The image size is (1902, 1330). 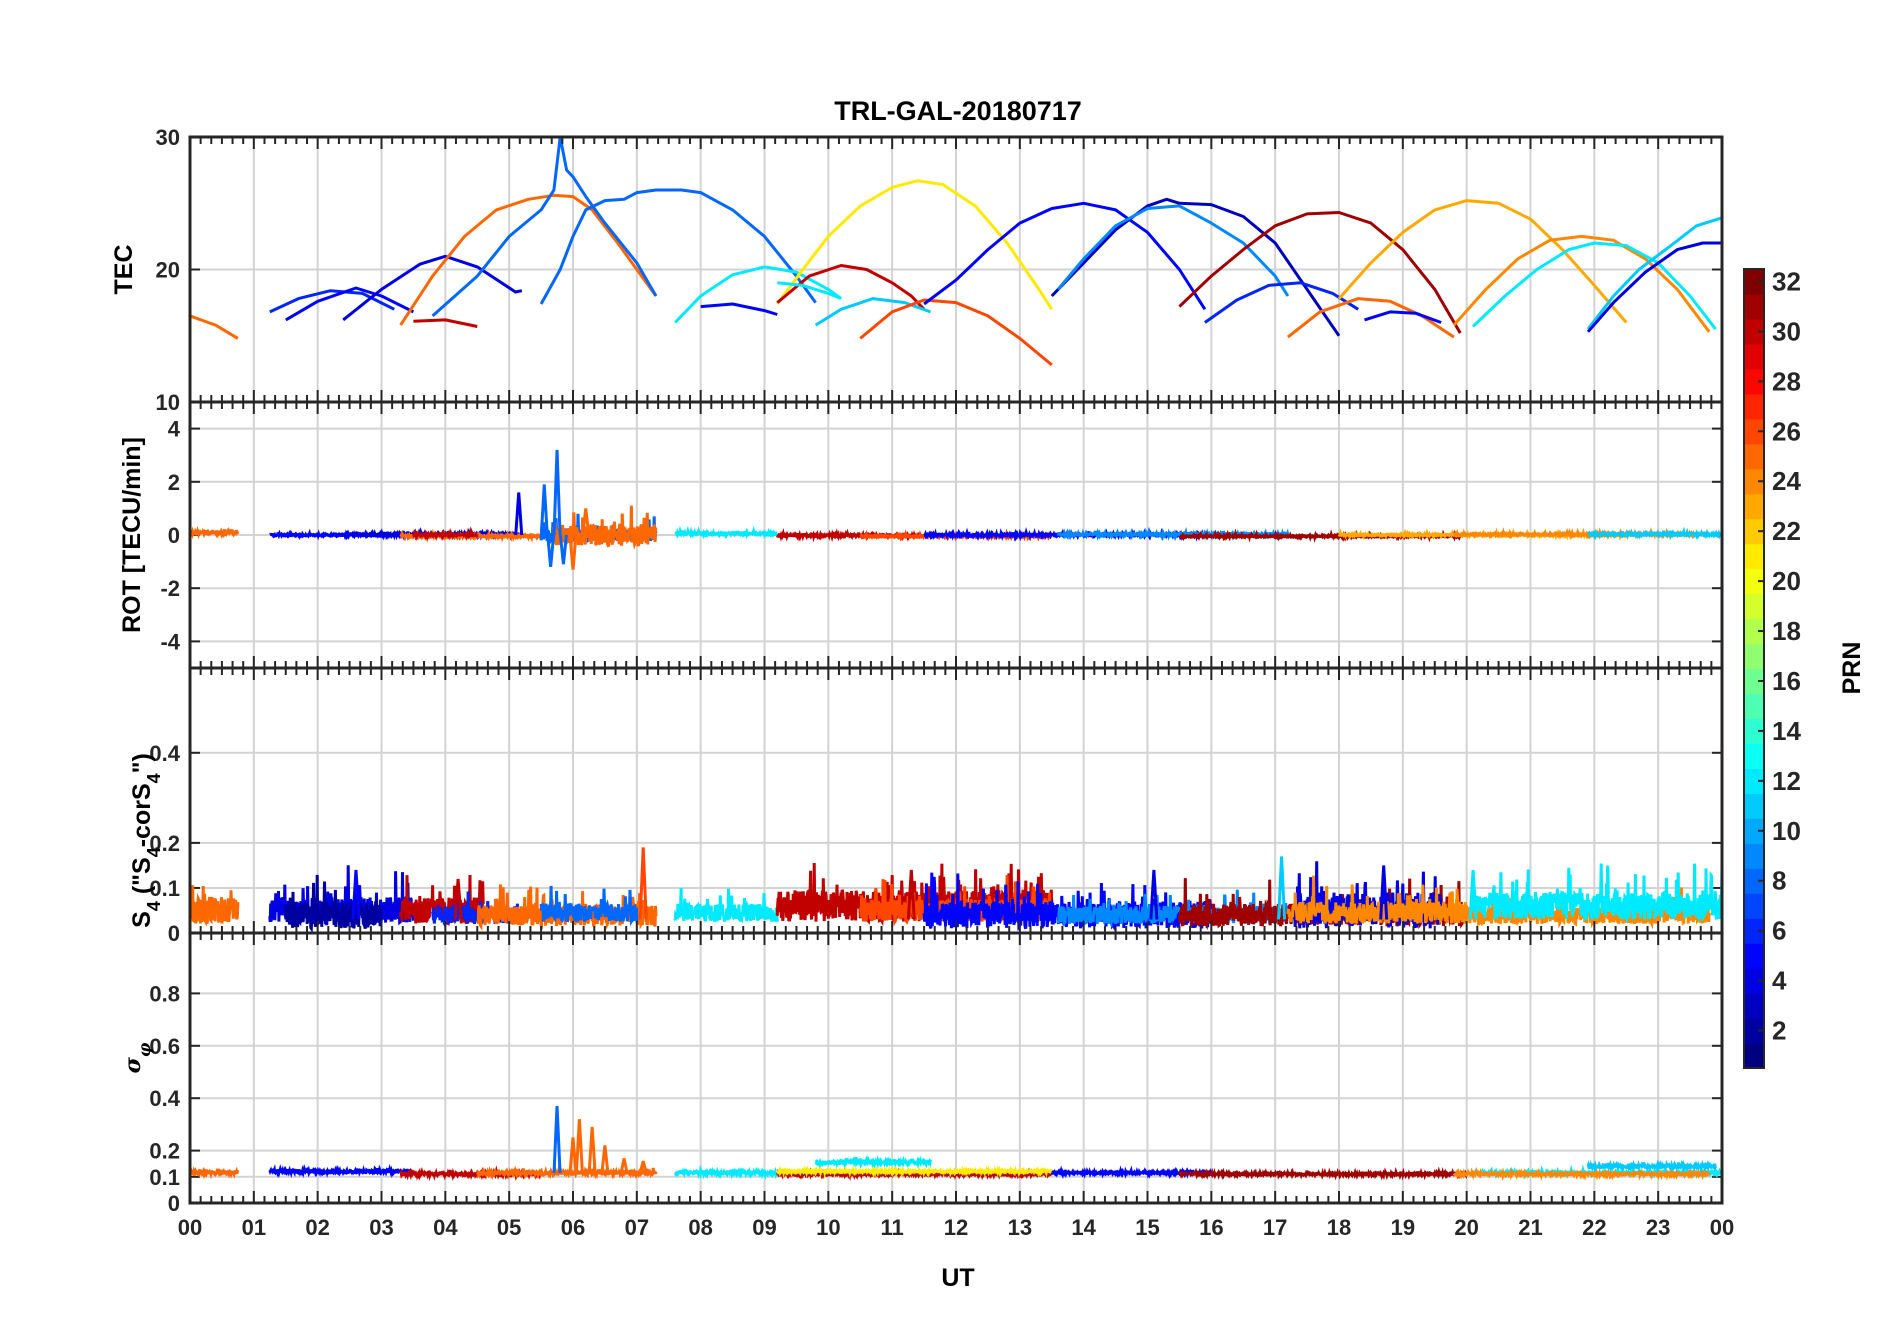 I want to click on colorbar-tick-label: 30, so click(x=1786, y=331).